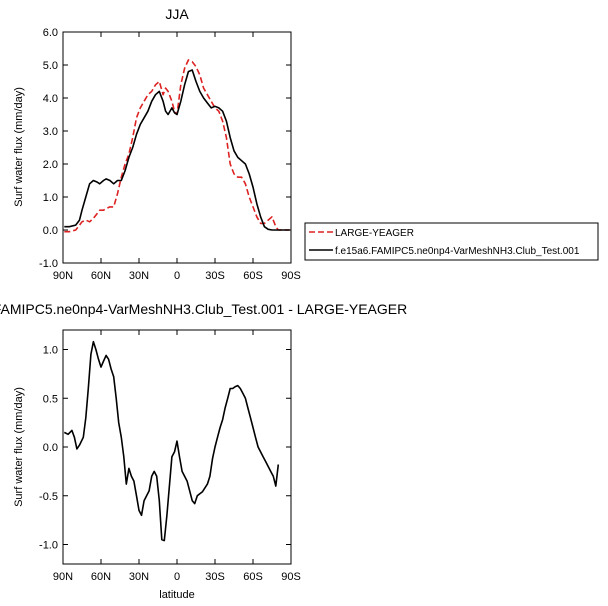 The image size is (608, 606). Describe the element at coordinates (177, 276) in the screenshot. I see `top-x-tick-label: 0` at that location.